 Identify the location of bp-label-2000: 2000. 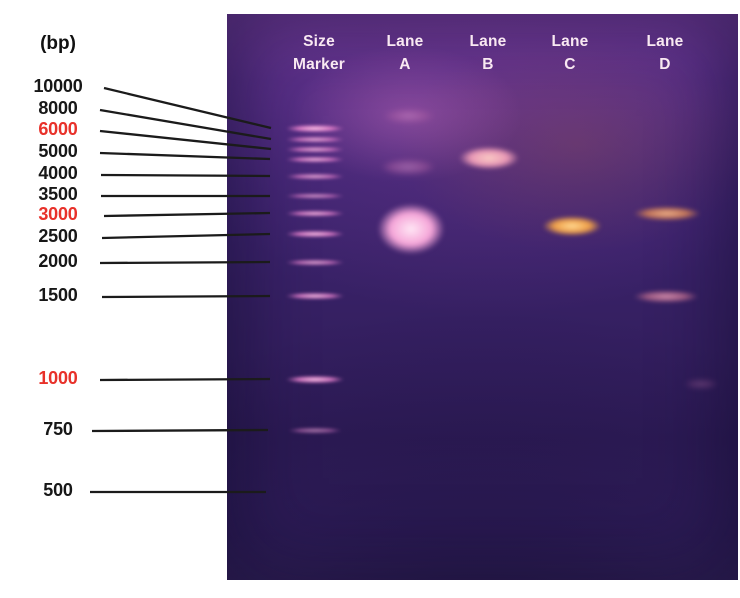
(58, 261).